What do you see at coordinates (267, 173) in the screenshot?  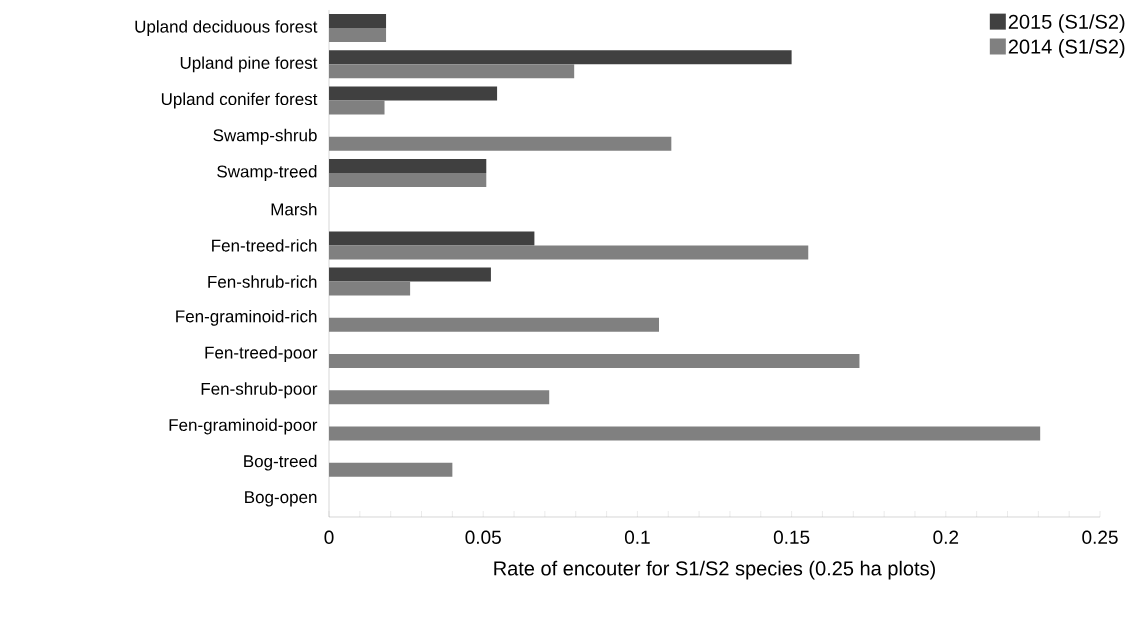 I see `y-tick-label: Swamp-treed` at bounding box center [267, 173].